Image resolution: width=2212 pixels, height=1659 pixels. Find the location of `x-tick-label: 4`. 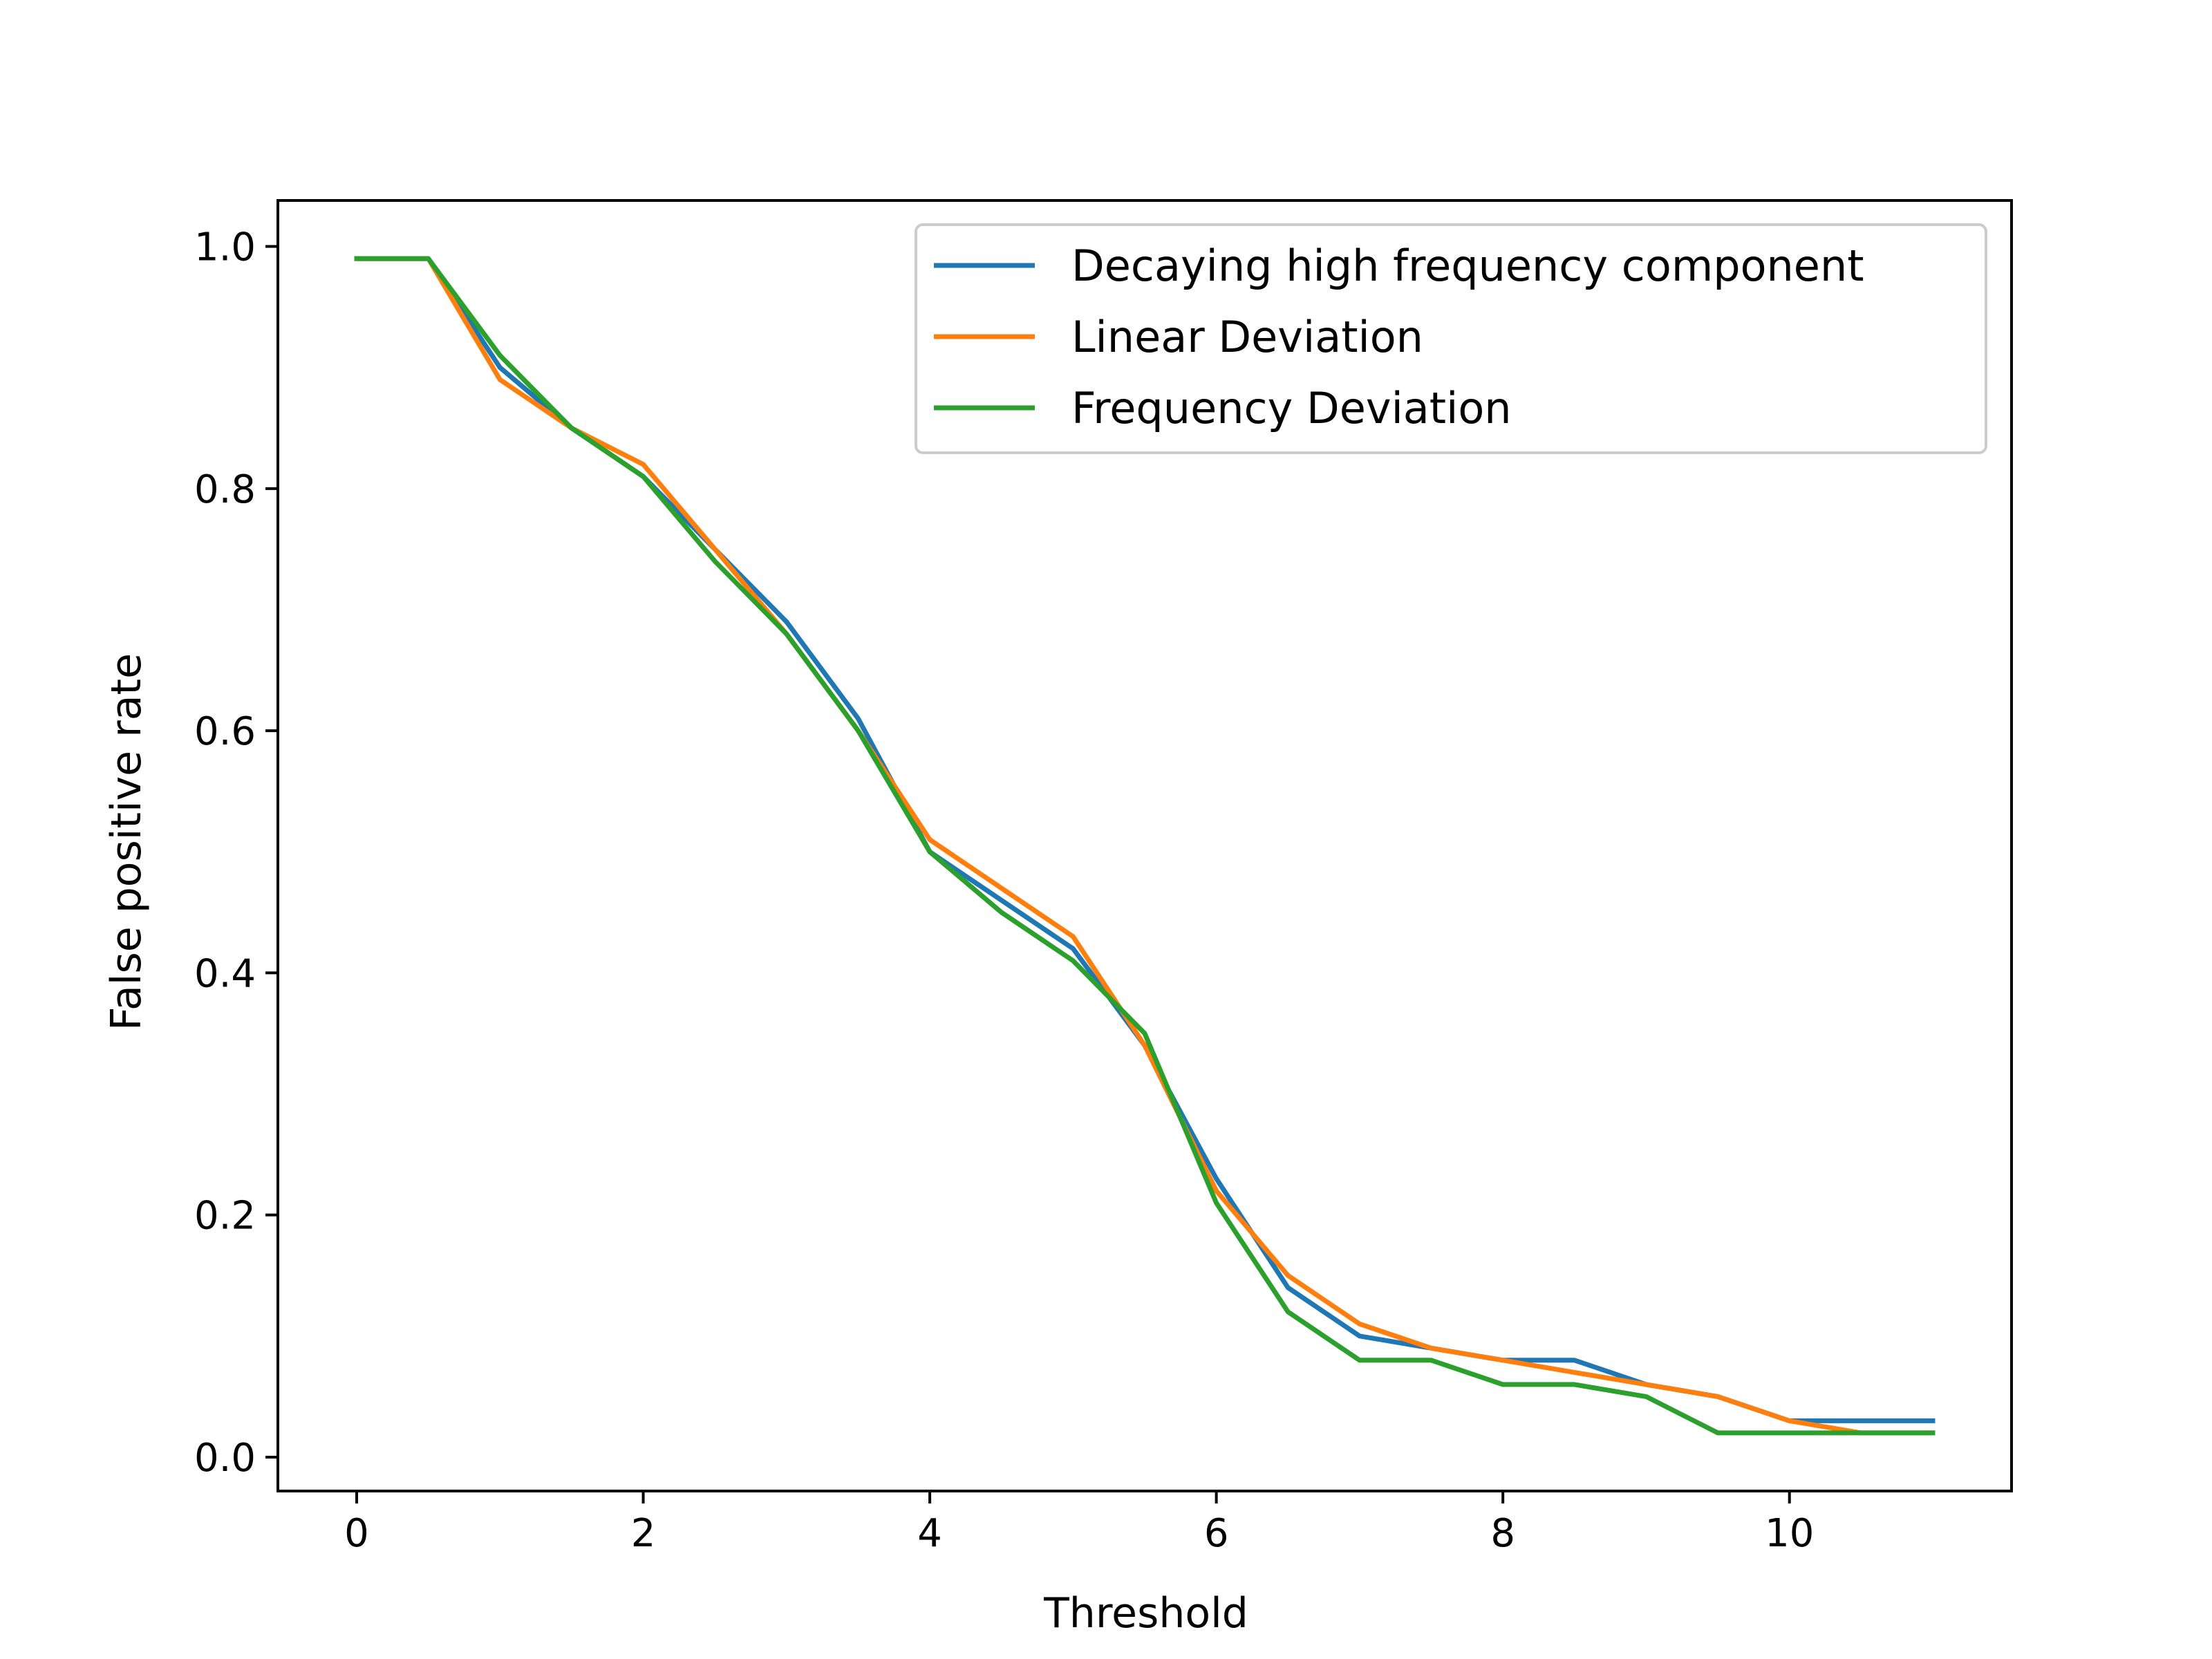

x-tick-label: 4 is located at coordinates (929, 1534).